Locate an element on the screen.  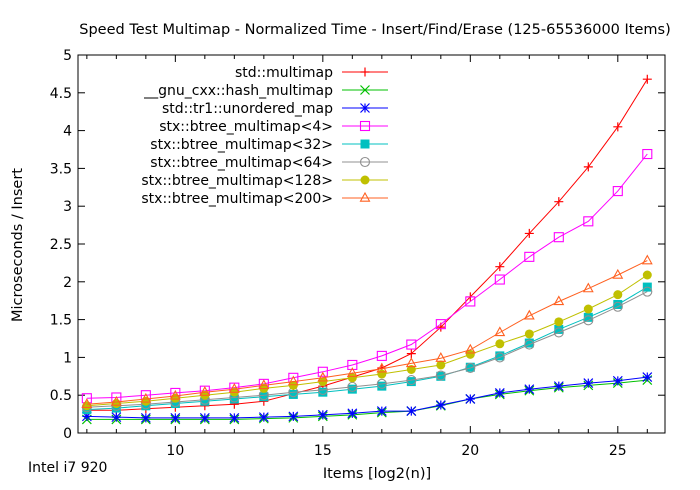
y-tick-label: 5 is located at coordinates (67, 56).